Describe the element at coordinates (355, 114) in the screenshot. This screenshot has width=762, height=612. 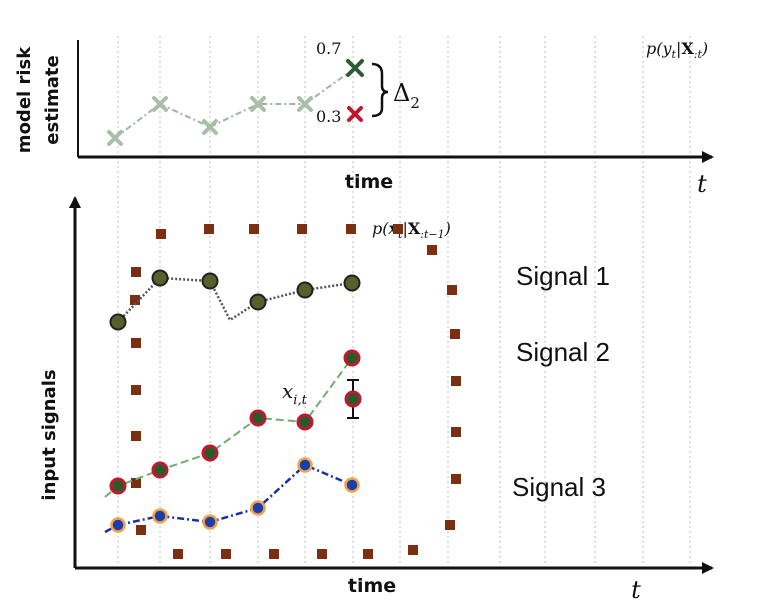
I see `risk-low-marker` at that location.